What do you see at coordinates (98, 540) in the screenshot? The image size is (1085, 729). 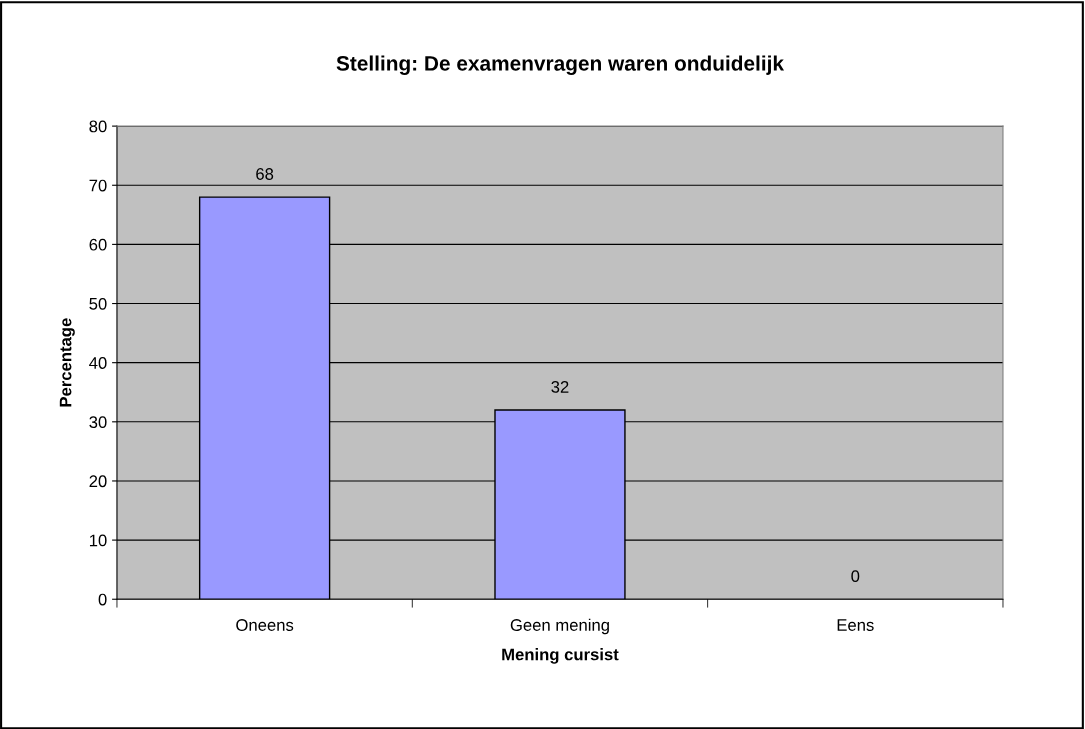 I see `y-tick-label: 10` at bounding box center [98, 540].